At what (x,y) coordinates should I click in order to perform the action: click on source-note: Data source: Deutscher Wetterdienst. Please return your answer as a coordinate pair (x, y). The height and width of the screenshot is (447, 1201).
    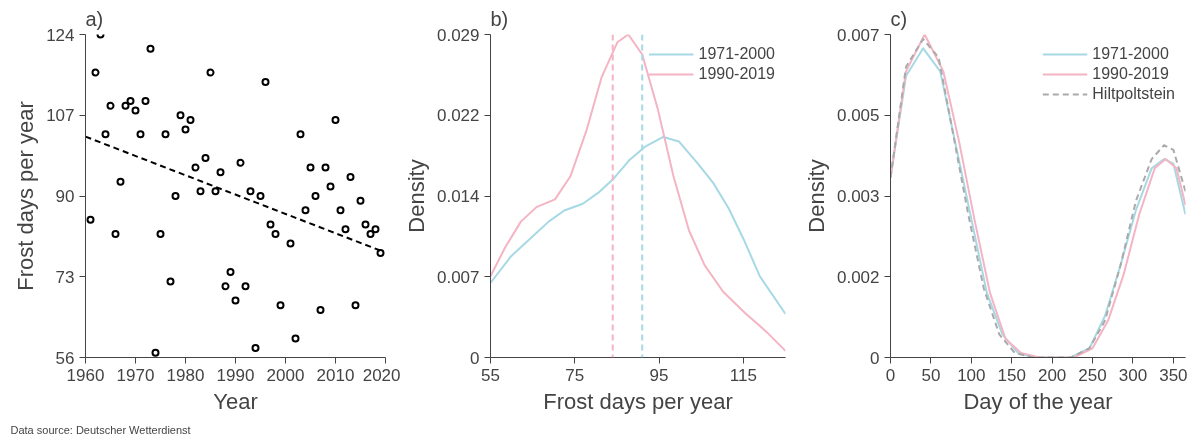
    Looking at the image, I should click on (100, 429).